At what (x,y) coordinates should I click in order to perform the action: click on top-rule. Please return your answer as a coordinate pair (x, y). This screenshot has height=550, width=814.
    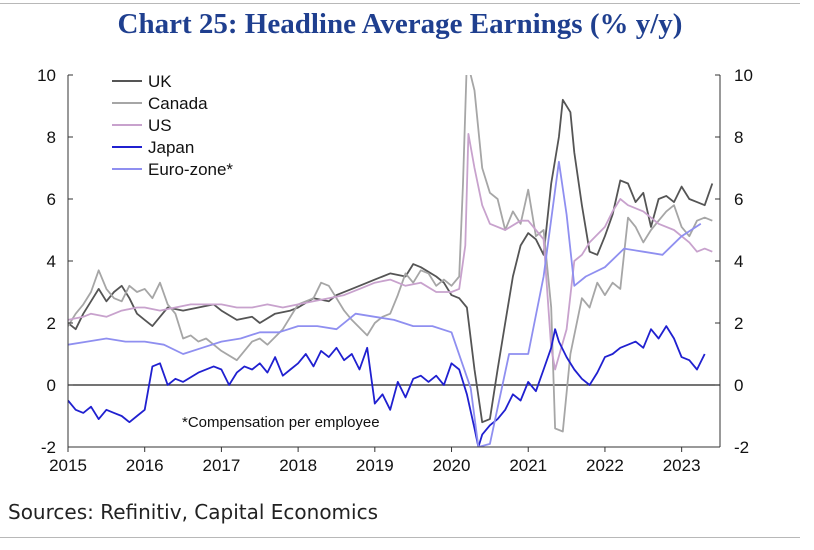
    Looking at the image, I should click on (400, 3).